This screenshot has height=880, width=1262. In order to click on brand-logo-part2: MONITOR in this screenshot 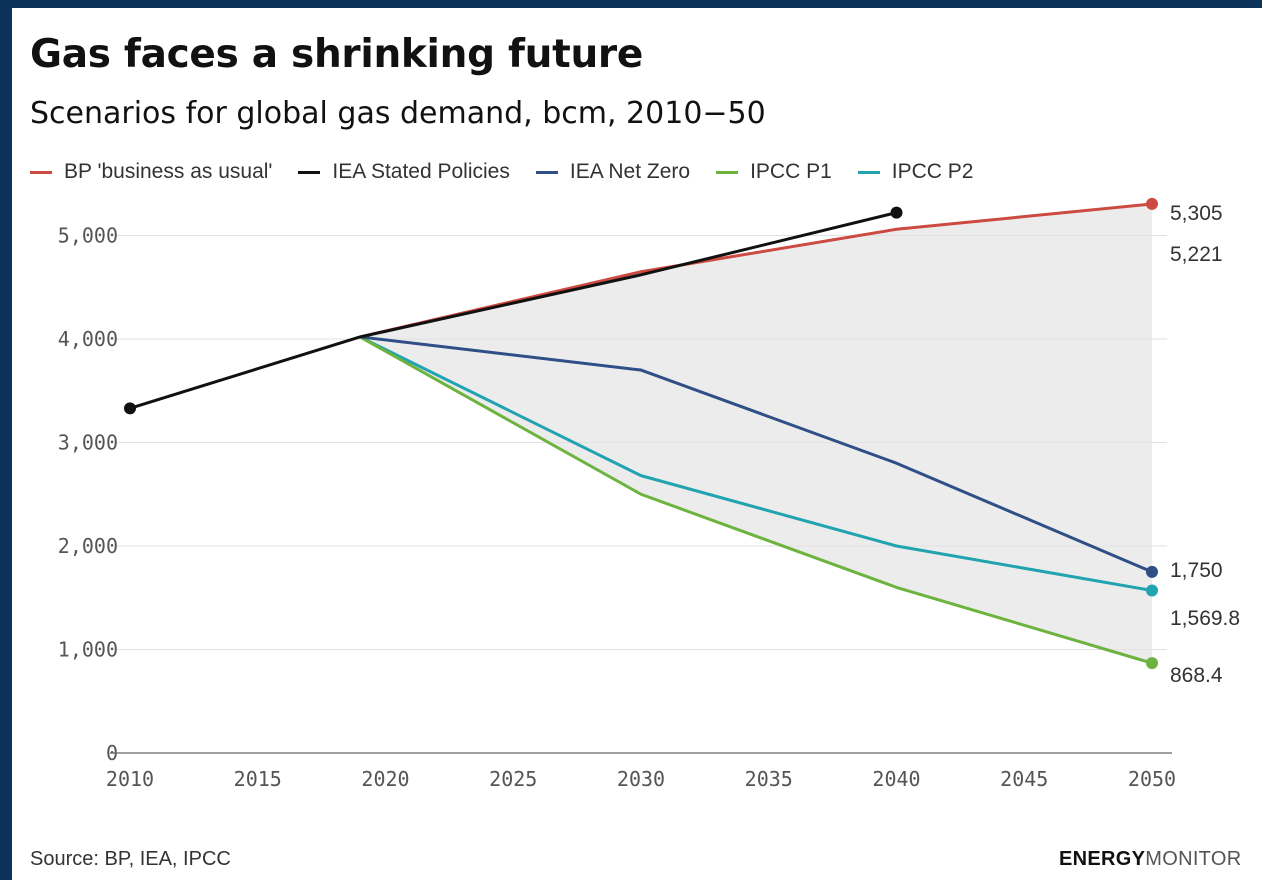, I will do `click(1193, 859)`.